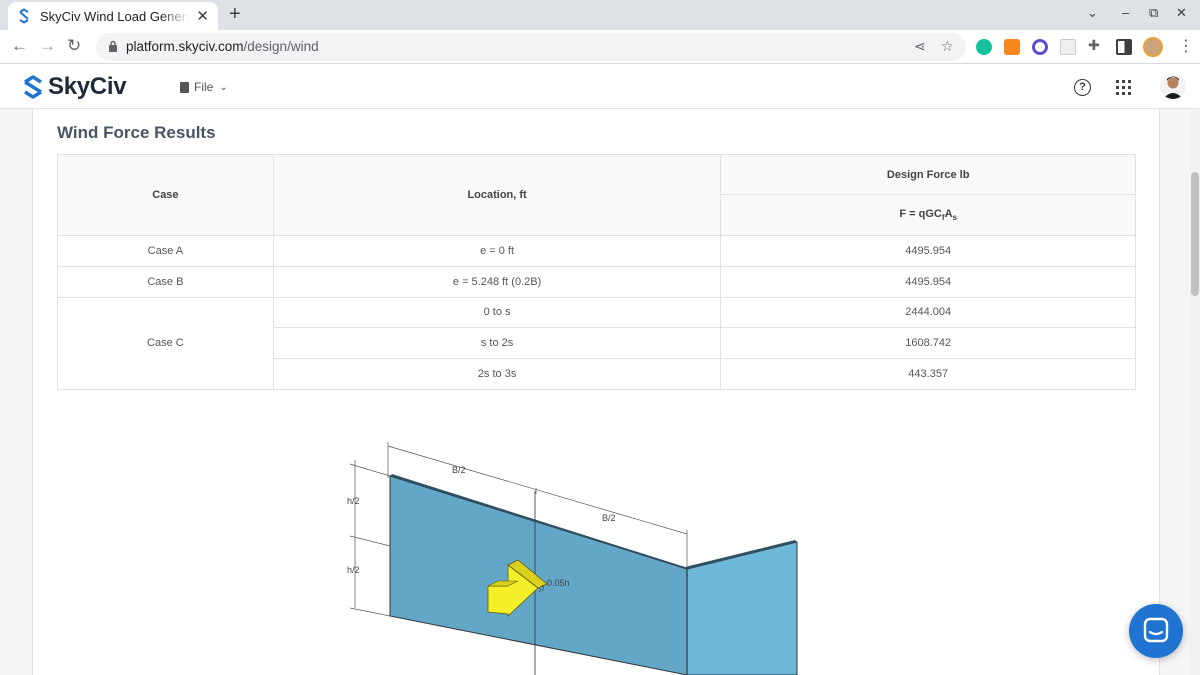  I want to click on label-h-half-2: h/2, so click(353, 570).